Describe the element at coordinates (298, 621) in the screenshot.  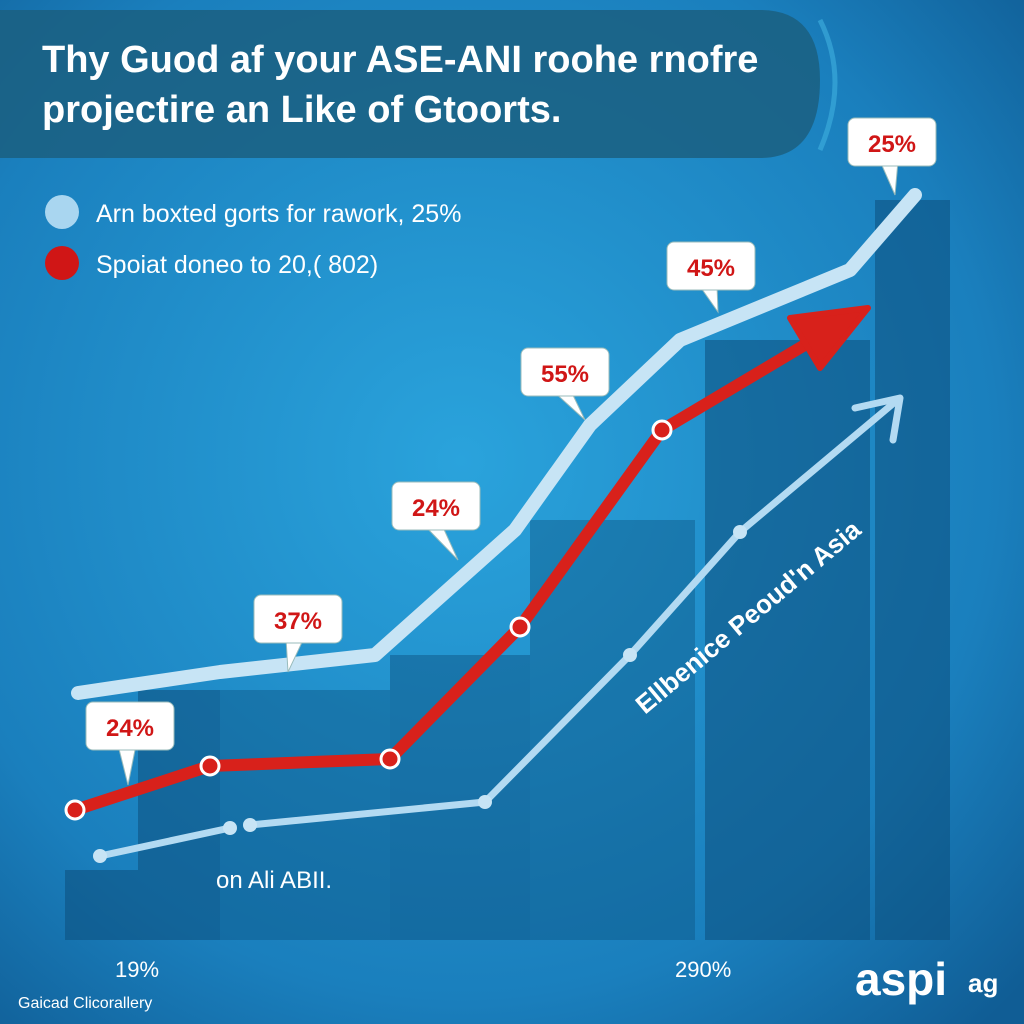
I see `callout-label: 37%` at that location.